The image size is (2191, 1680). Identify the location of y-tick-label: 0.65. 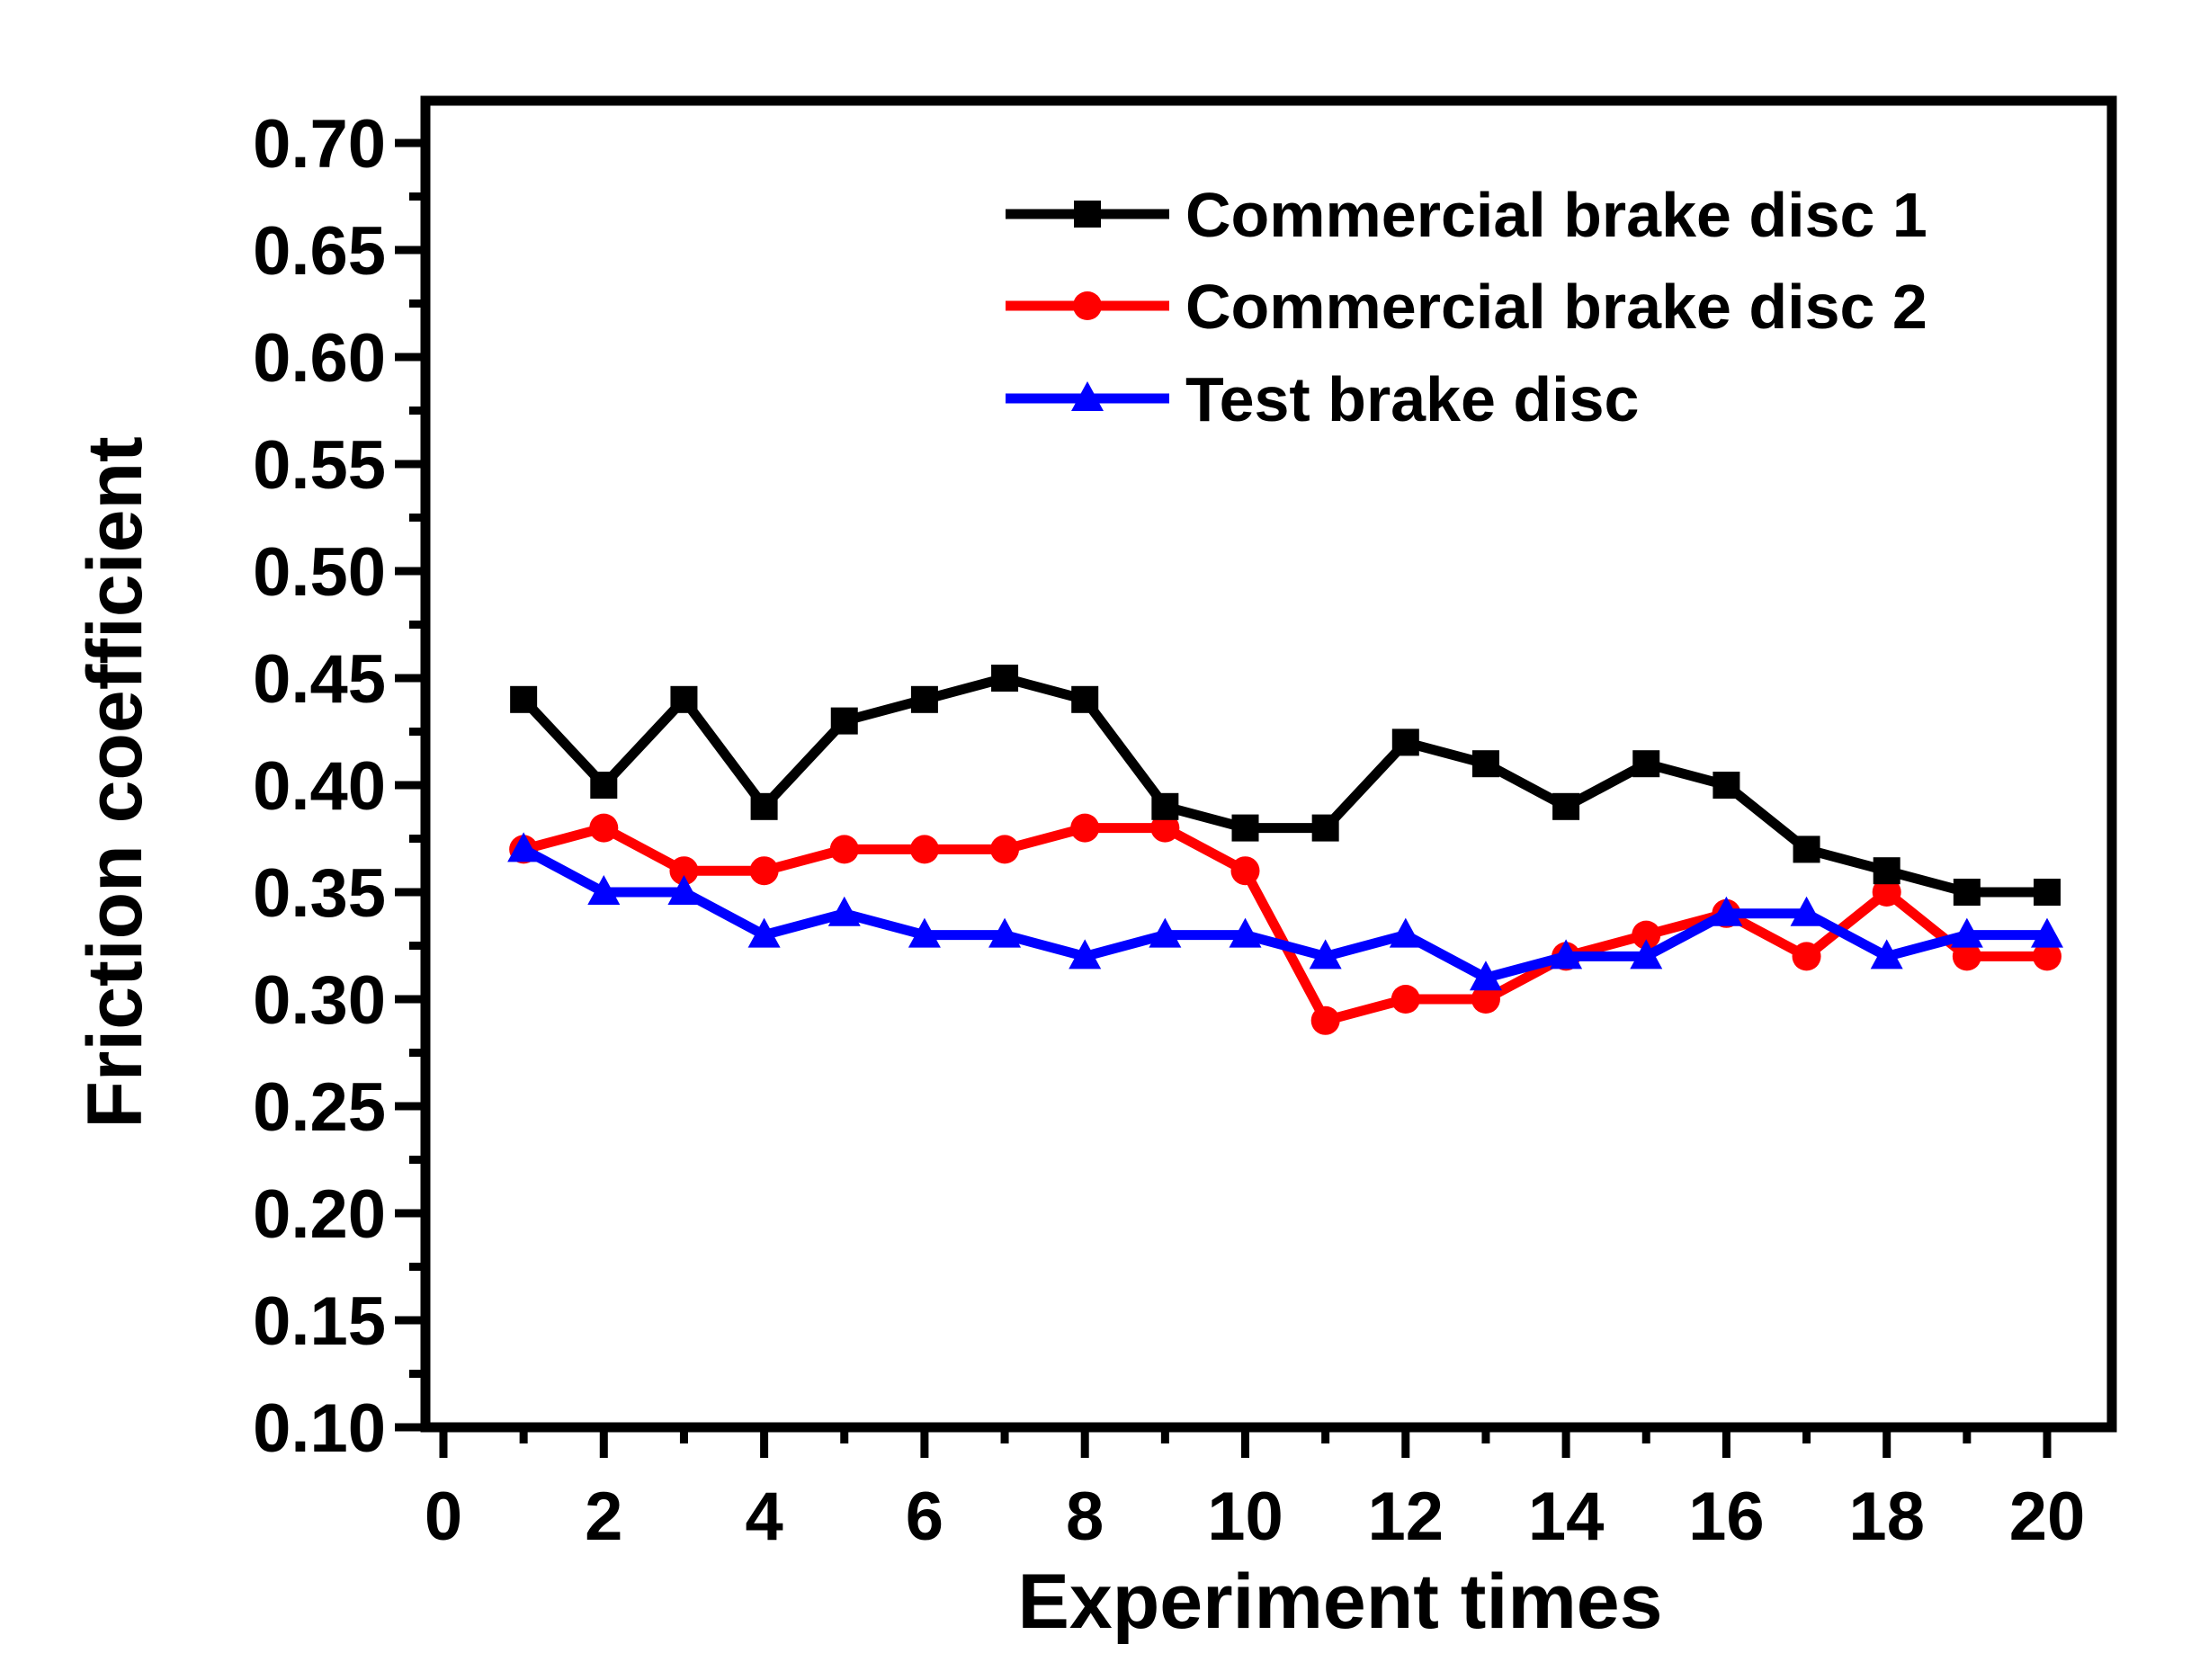
(320, 251).